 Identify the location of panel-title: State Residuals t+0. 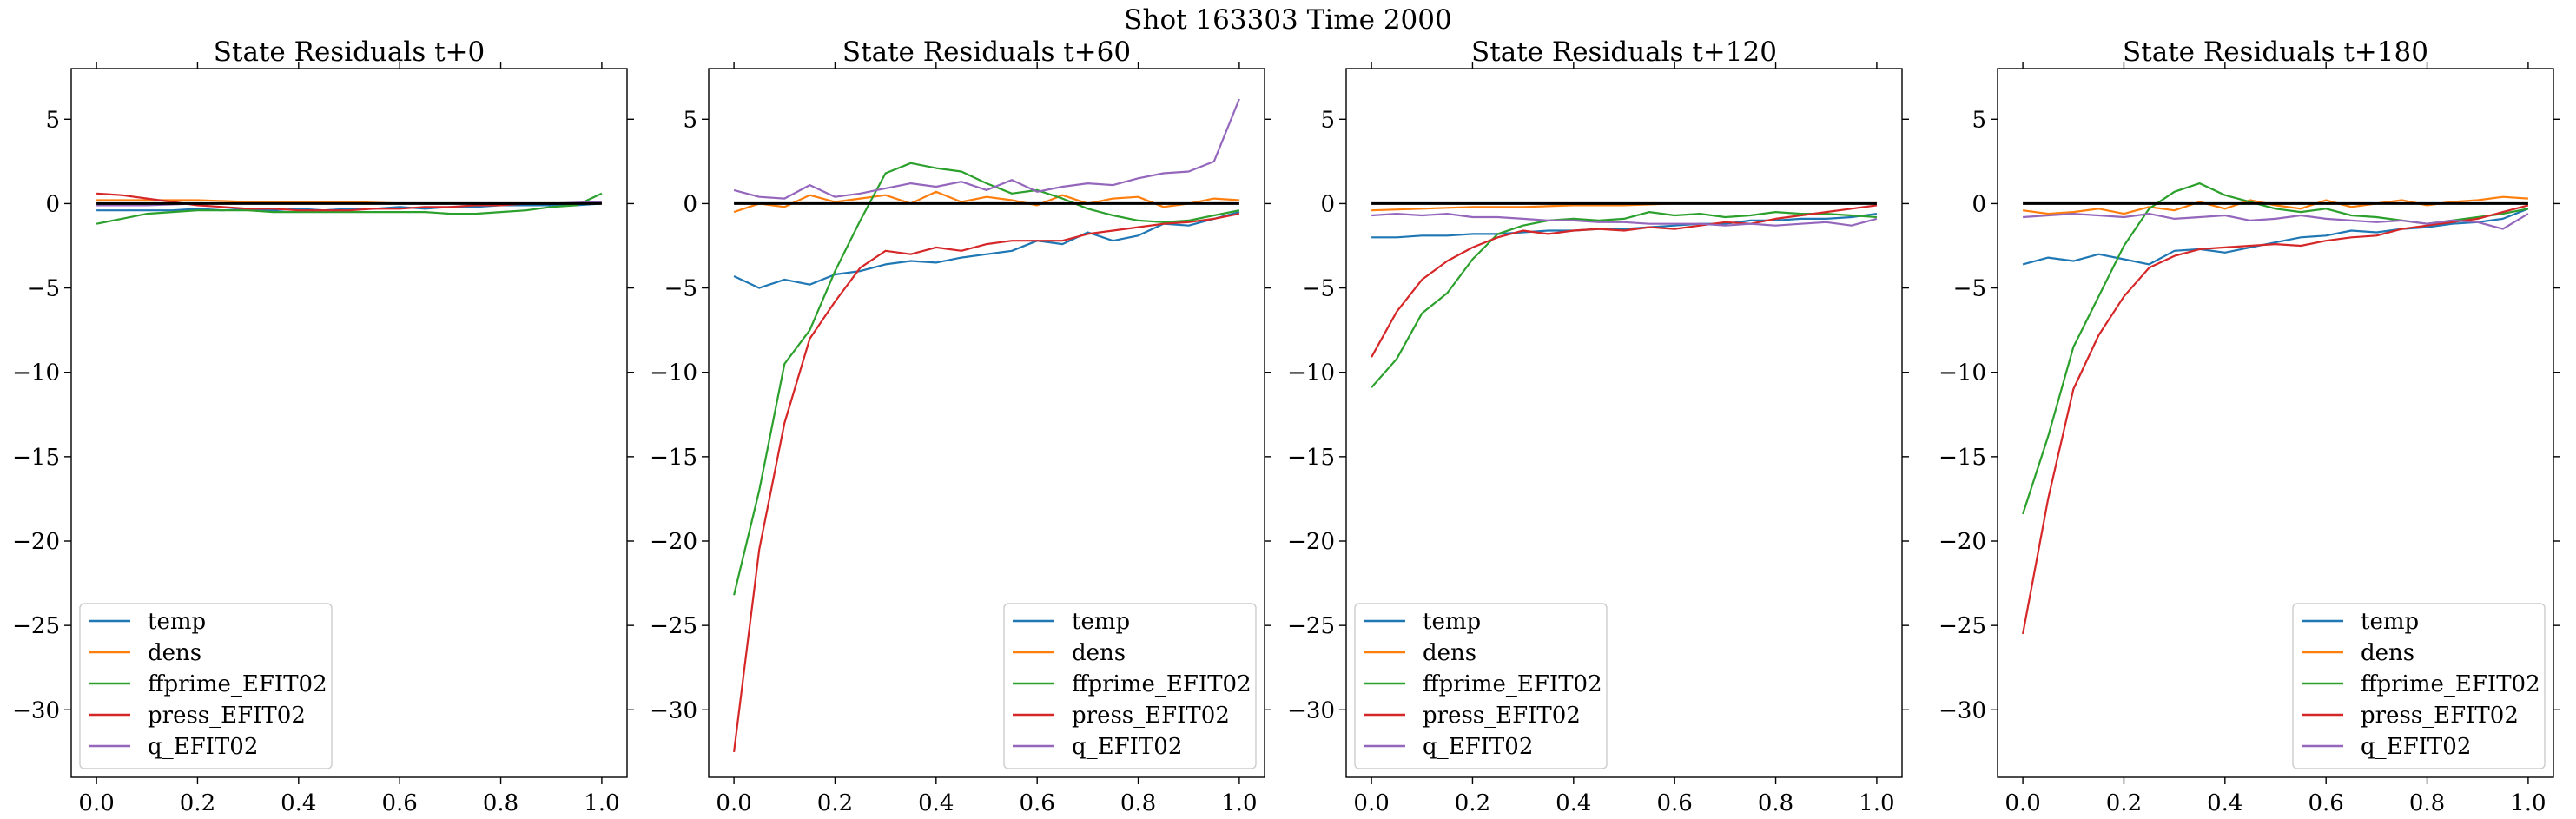
(350, 52).